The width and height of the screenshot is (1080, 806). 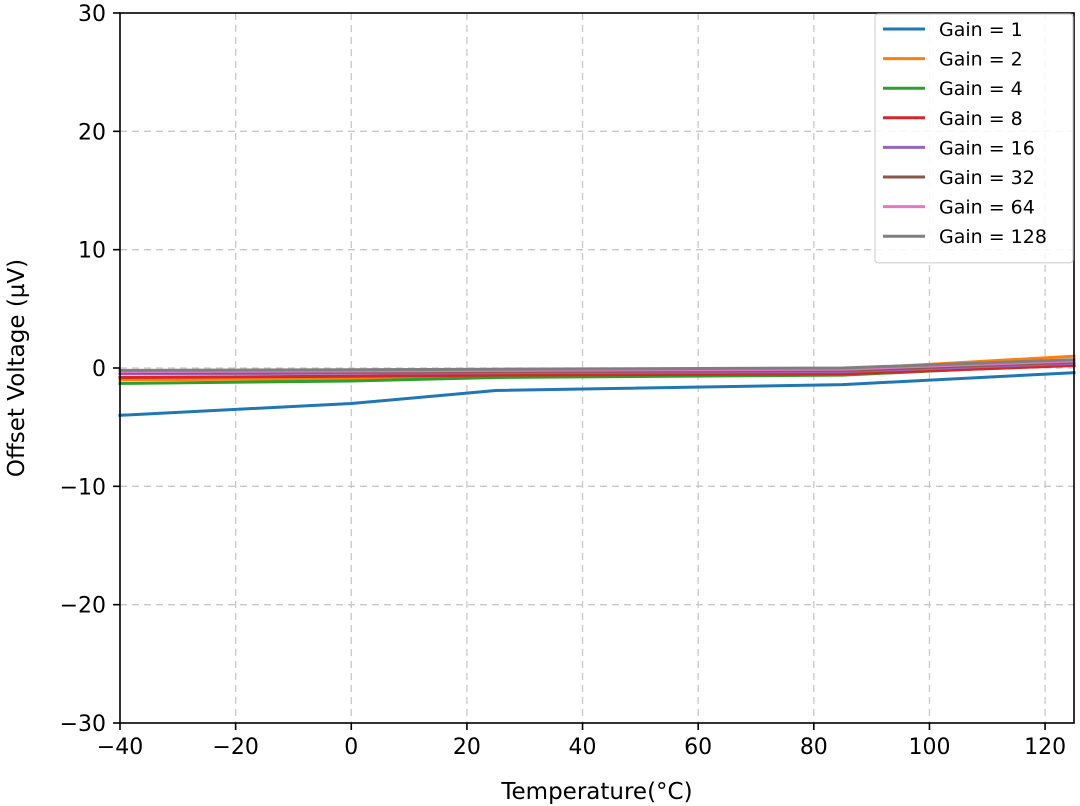 I want to click on legend-label: Gain = 2, so click(x=981, y=60).